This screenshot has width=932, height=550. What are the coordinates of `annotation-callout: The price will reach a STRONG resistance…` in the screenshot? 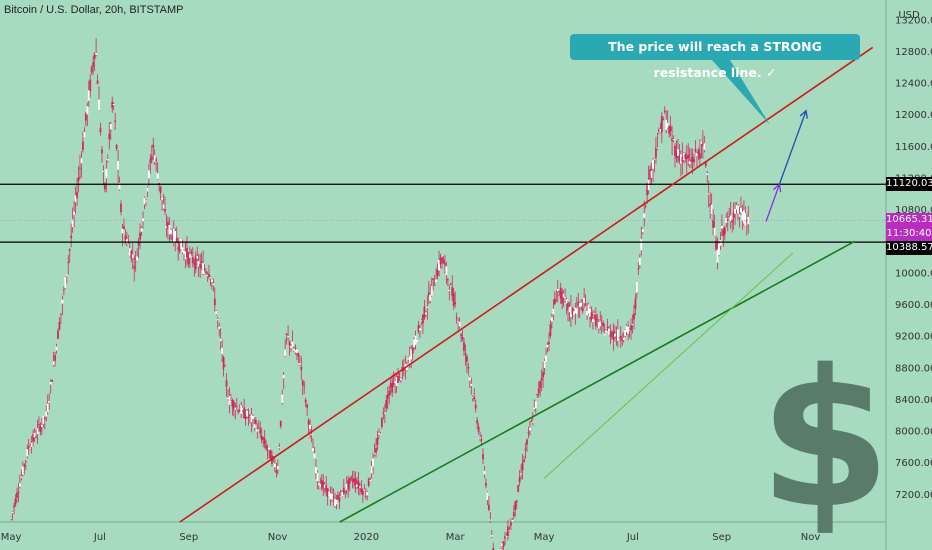 It's located at (715, 57).